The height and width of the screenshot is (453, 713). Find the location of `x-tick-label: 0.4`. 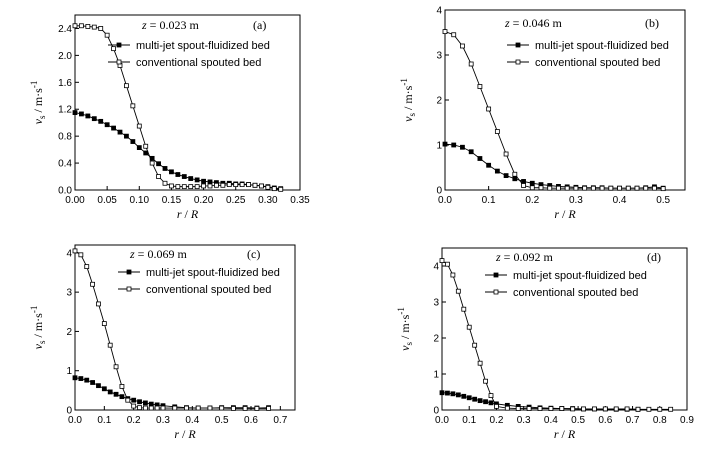

x-tick-label: 0.4 is located at coordinates (551, 420).